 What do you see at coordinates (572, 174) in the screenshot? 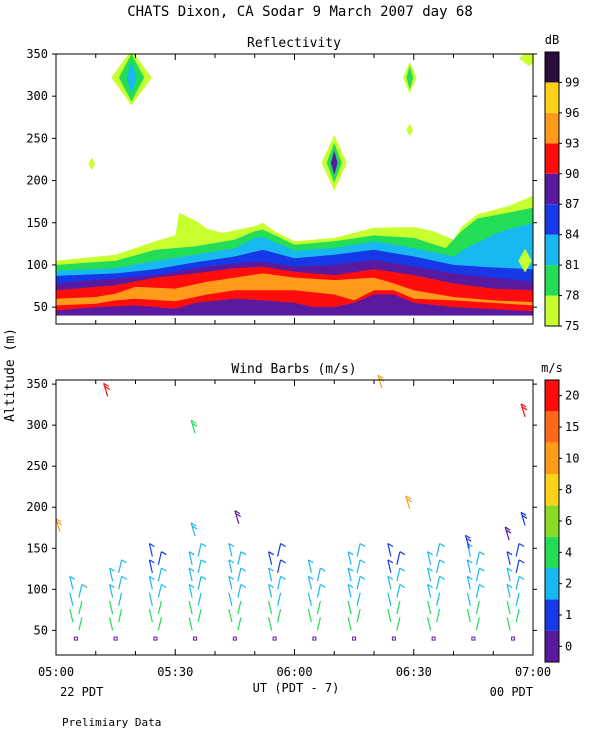
I see `reflectivity-colorbar-label: 90` at bounding box center [572, 174].